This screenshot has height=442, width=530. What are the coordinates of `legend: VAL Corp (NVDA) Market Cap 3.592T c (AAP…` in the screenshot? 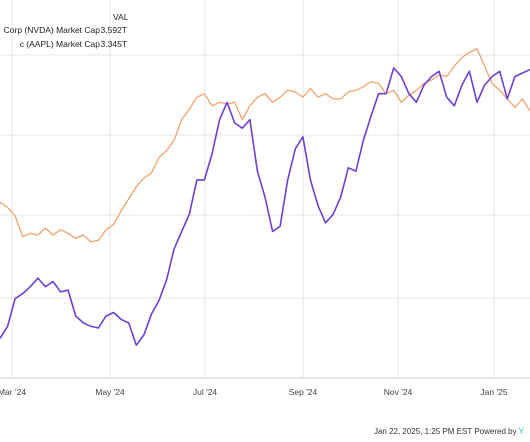 It's located at (70, 27).